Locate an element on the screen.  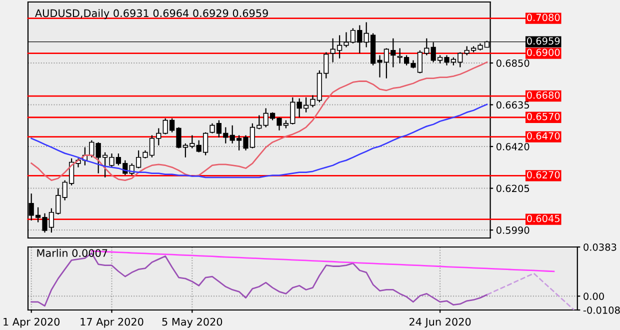
y-tick-label: -0.0108 is located at coordinates (601, 310).